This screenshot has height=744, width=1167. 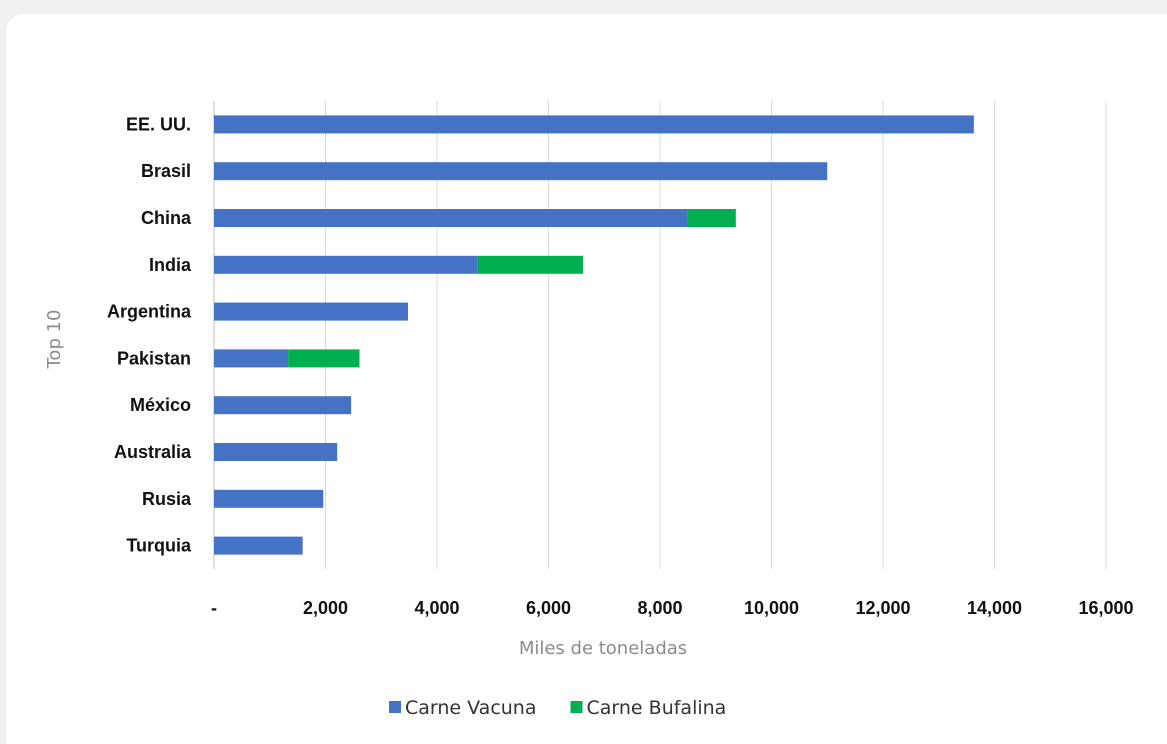 What do you see at coordinates (436, 608) in the screenshot?
I see `x-tick-label: 4,000` at bounding box center [436, 608].